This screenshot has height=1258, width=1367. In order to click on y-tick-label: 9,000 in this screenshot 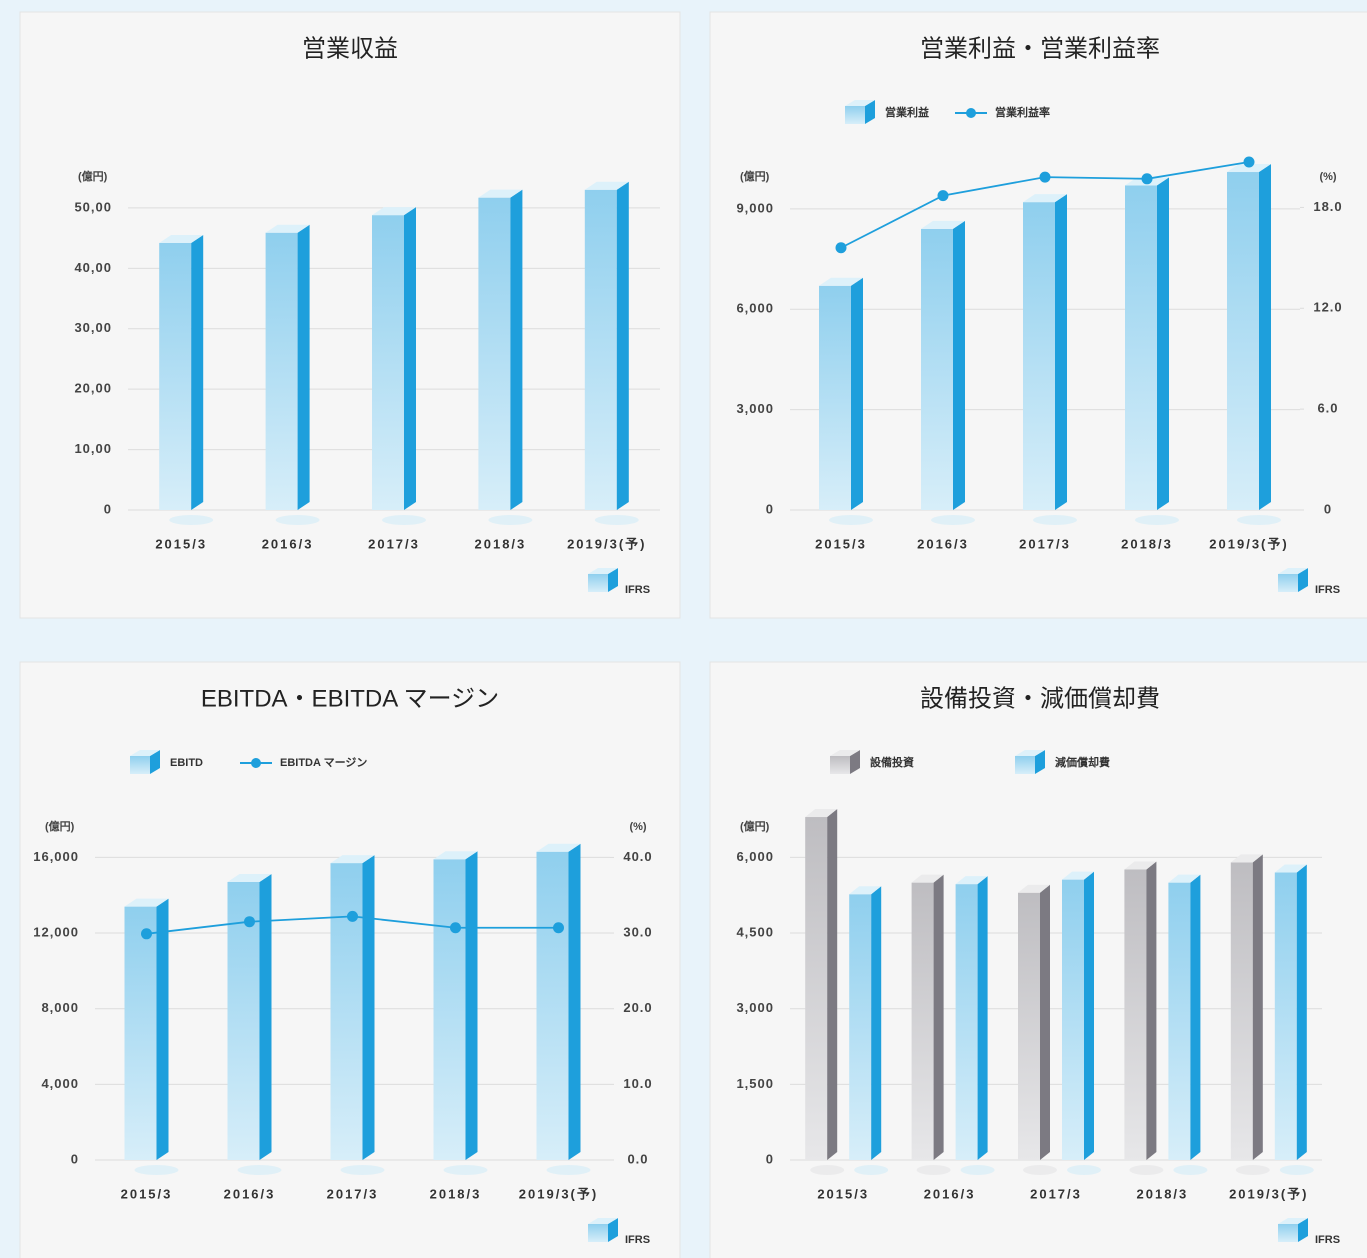, I will do `click(755, 207)`.